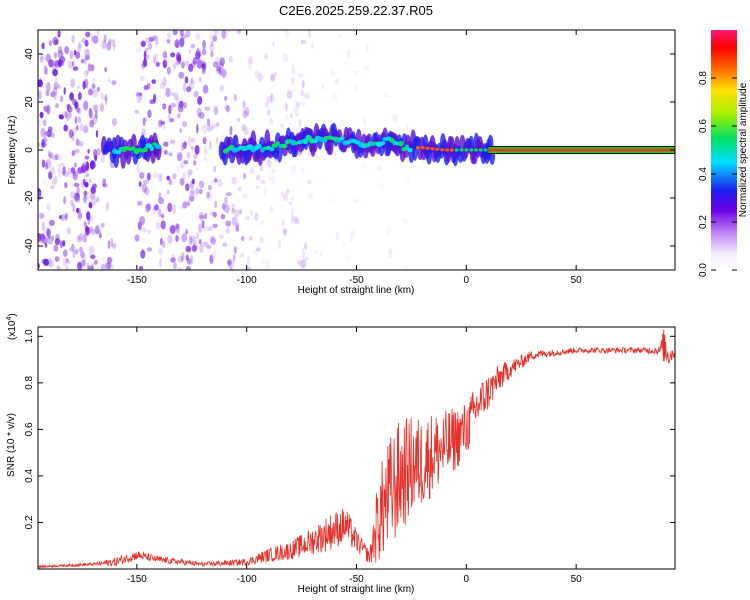  Describe the element at coordinates (12, 326) in the screenshot. I see `svg-text: (x104)` at that location.